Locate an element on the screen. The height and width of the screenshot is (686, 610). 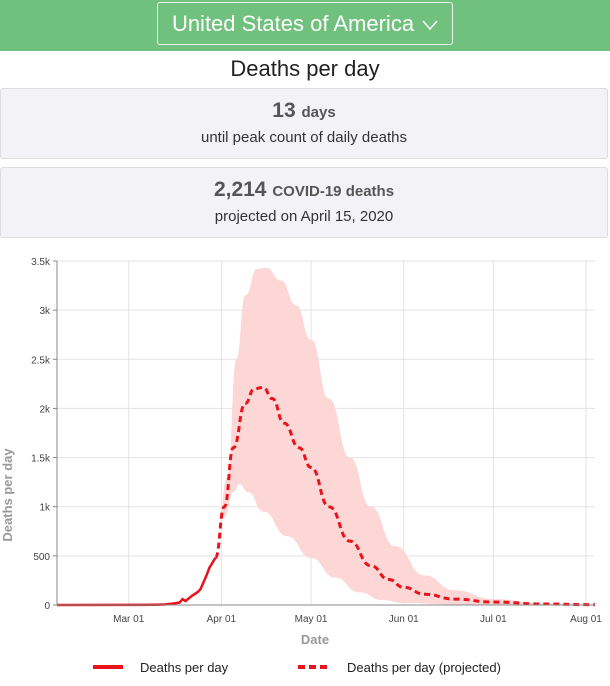
peak-deaths-value: 2,214 is located at coordinates (240, 189).